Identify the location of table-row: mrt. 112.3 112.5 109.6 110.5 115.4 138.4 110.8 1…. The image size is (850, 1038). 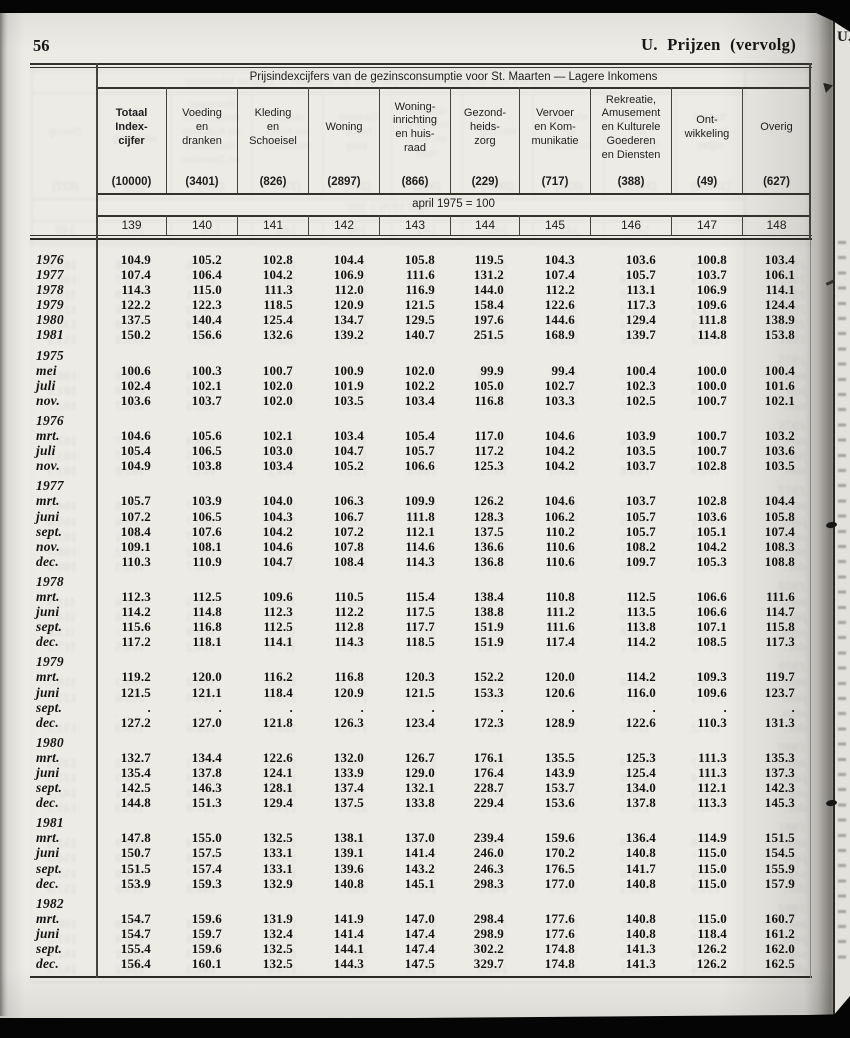
(421, 596).